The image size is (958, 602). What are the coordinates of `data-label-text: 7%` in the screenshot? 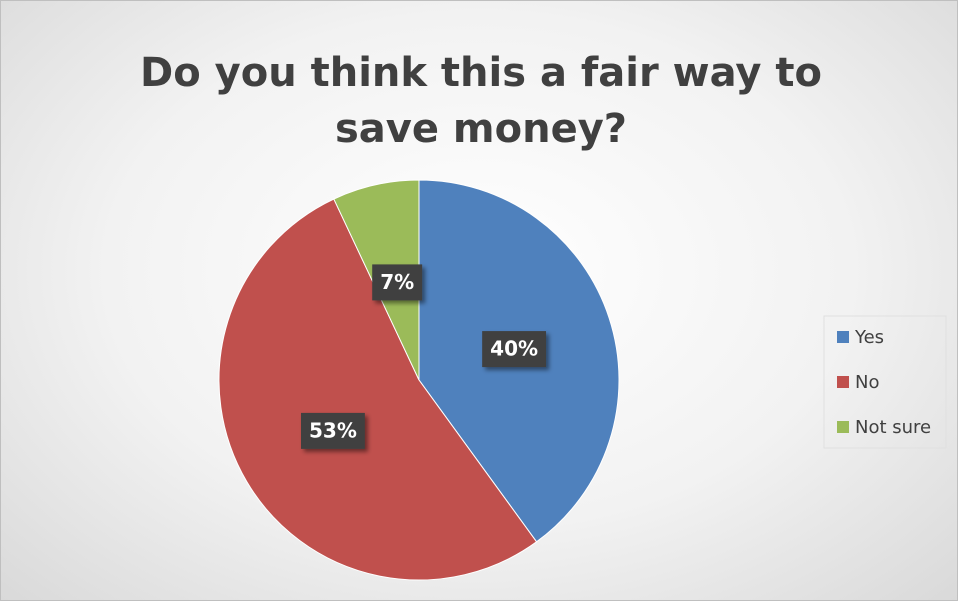 It's located at (397, 282).